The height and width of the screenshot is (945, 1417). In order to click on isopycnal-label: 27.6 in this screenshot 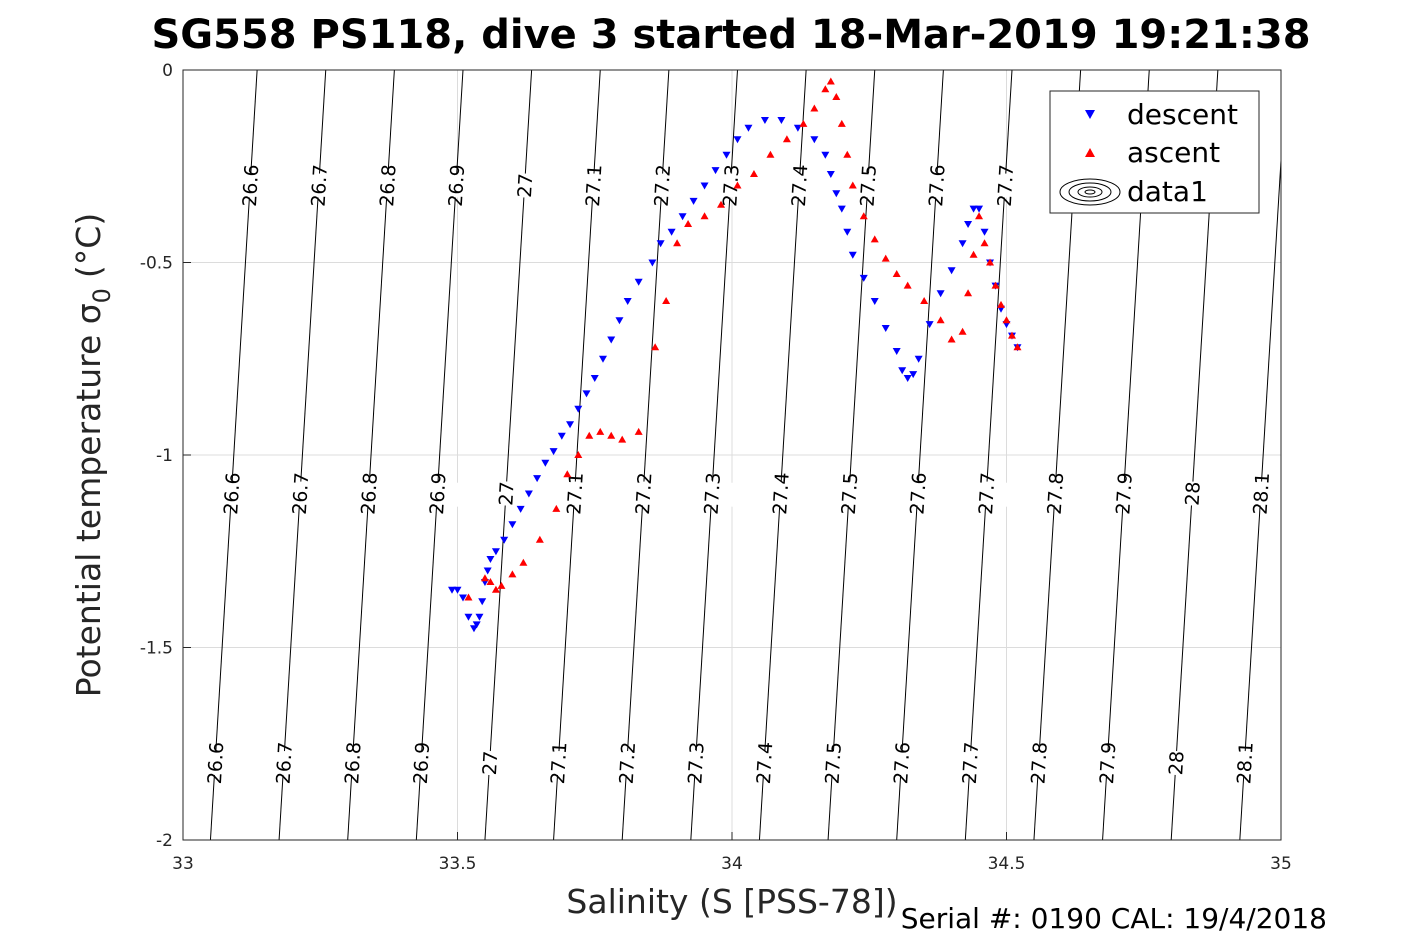, I will do `click(918, 494)`.